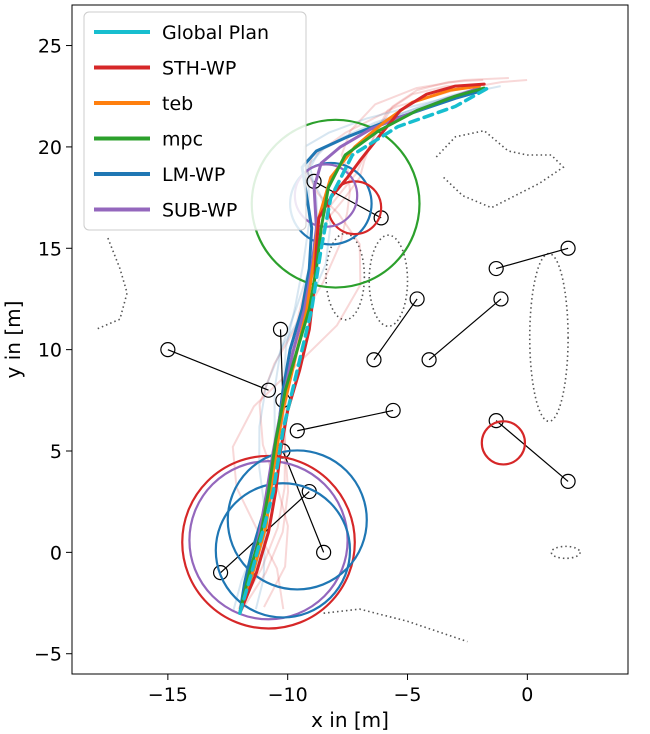 This screenshot has width=650, height=734. Describe the element at coordinates (13, 340) in the screenshot. I see `y-axis-label: y in [m]` at that location.